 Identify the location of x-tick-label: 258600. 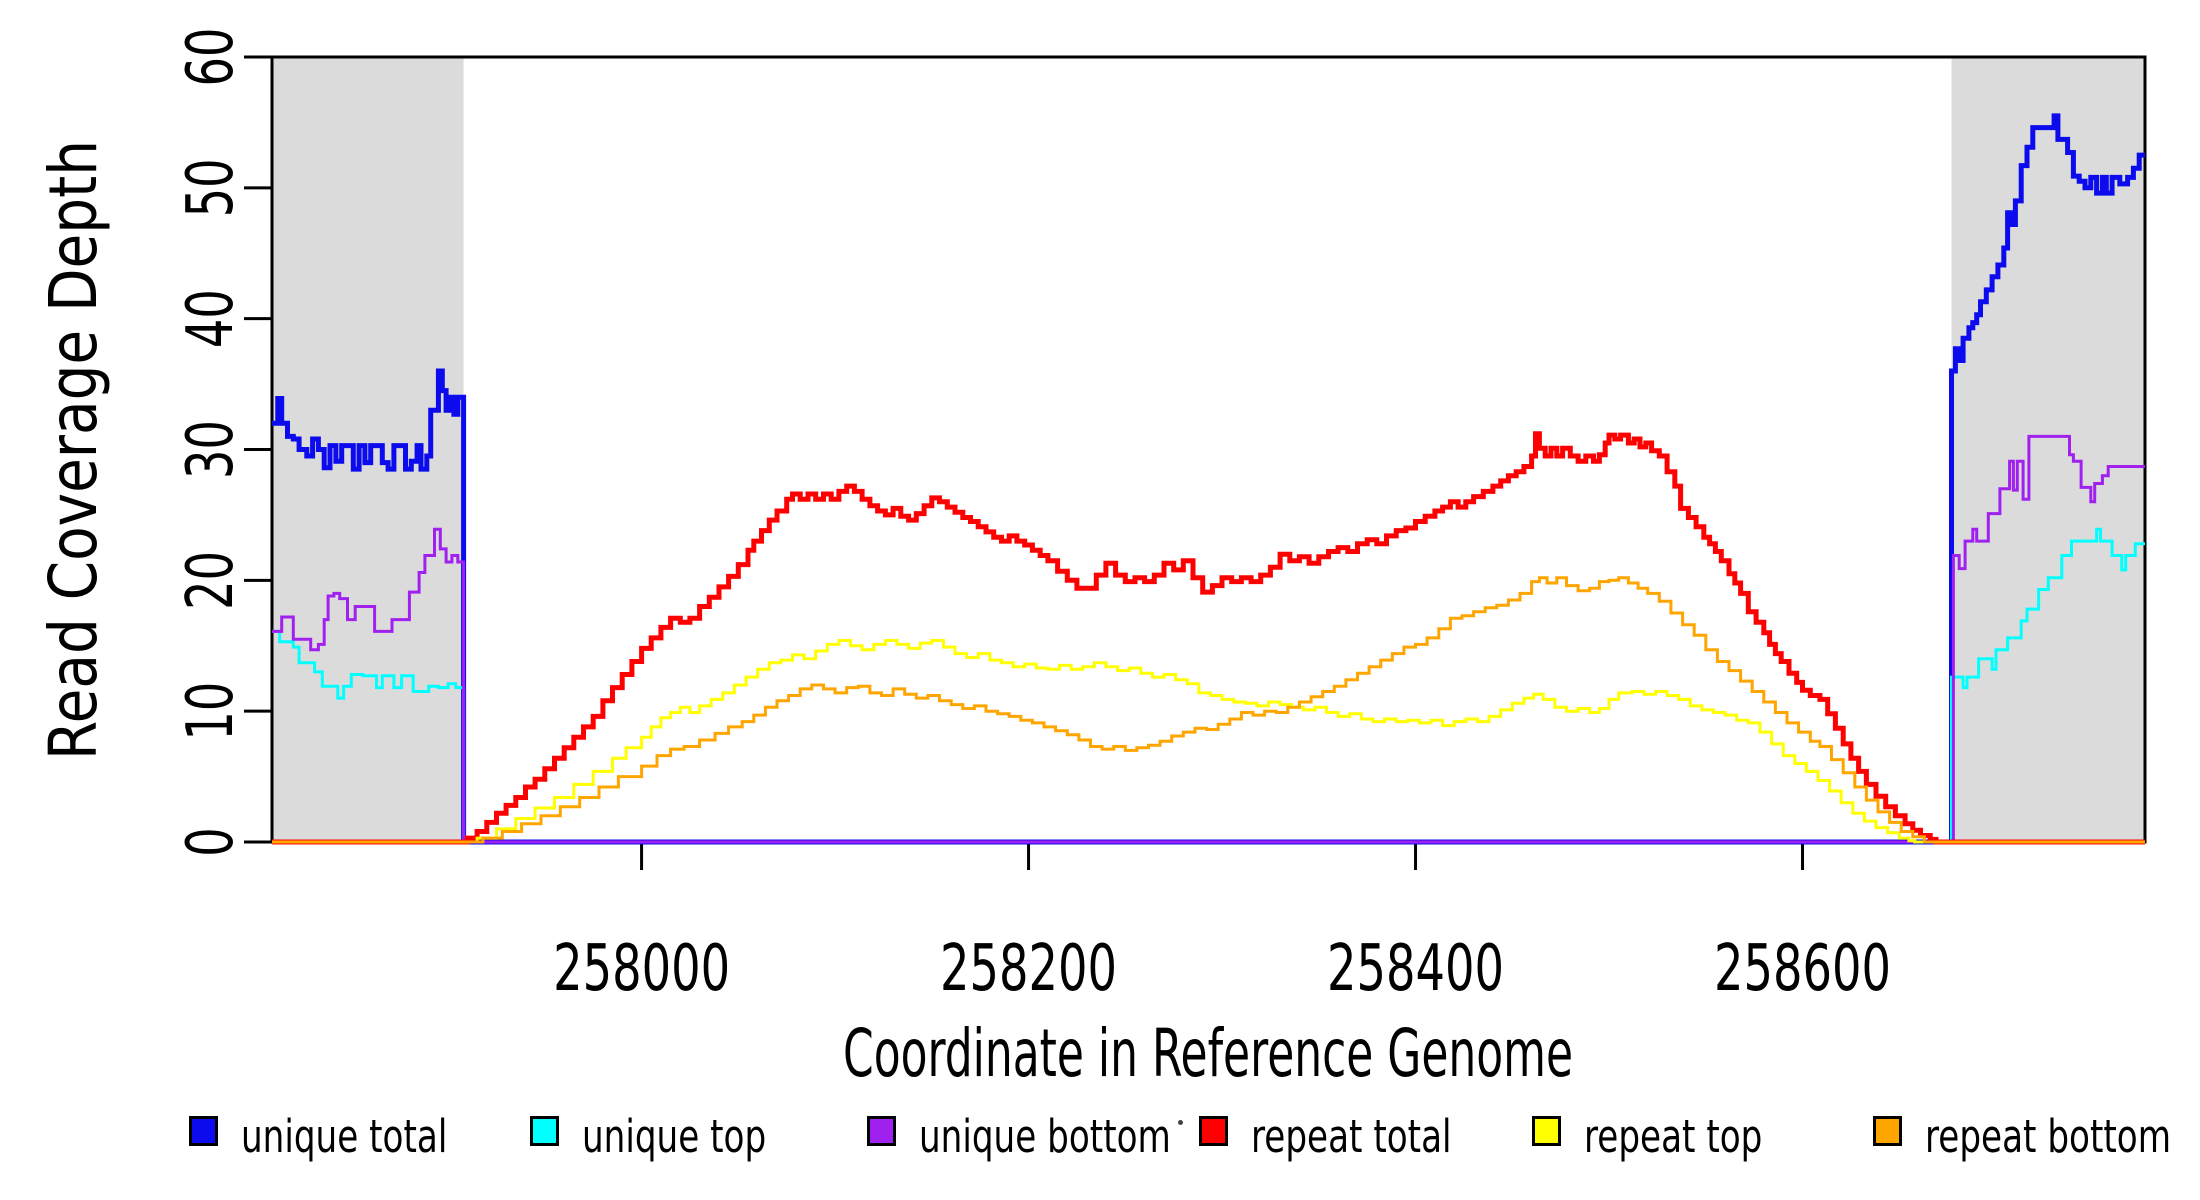
(1802, 969).